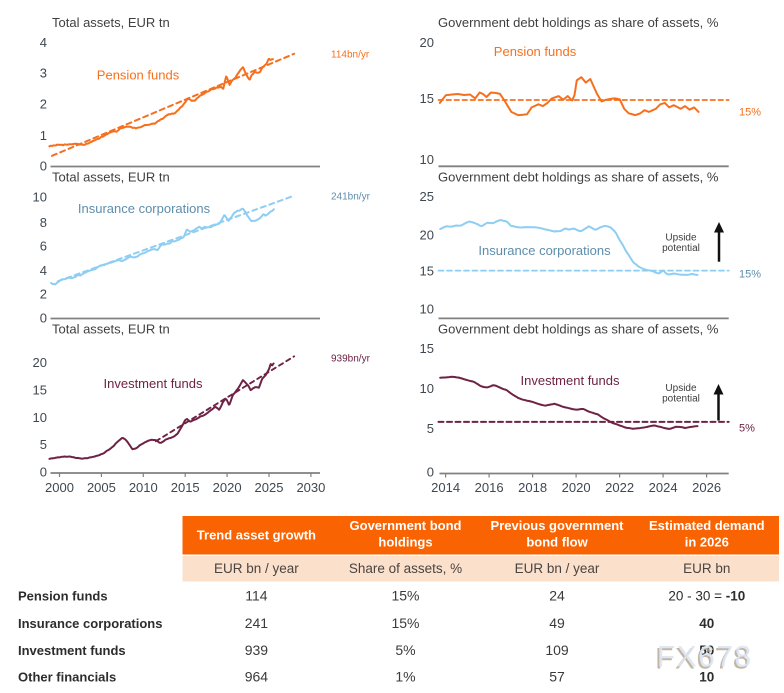  I want to click on svg-text: Previous government, so click(558, 525).